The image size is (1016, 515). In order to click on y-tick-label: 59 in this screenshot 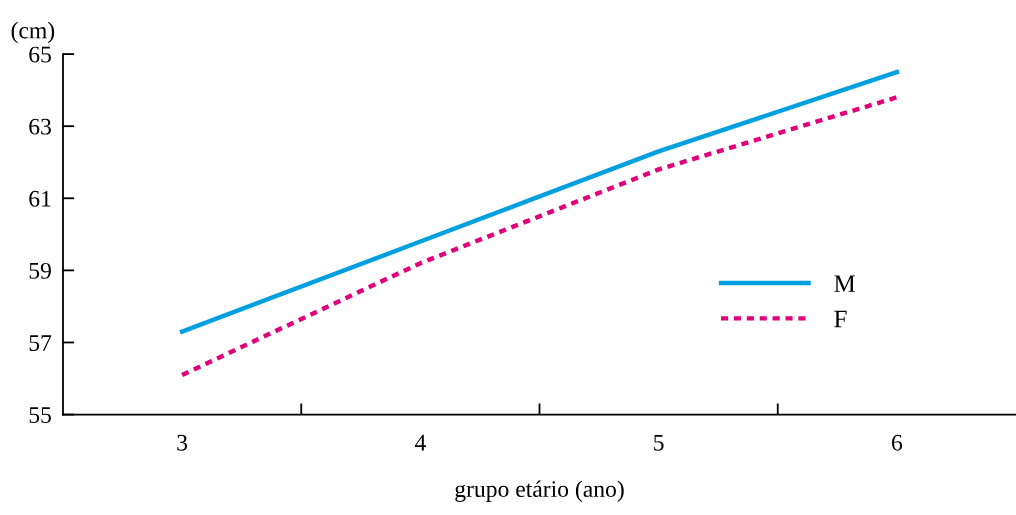, I will do `click(40, 270)`.